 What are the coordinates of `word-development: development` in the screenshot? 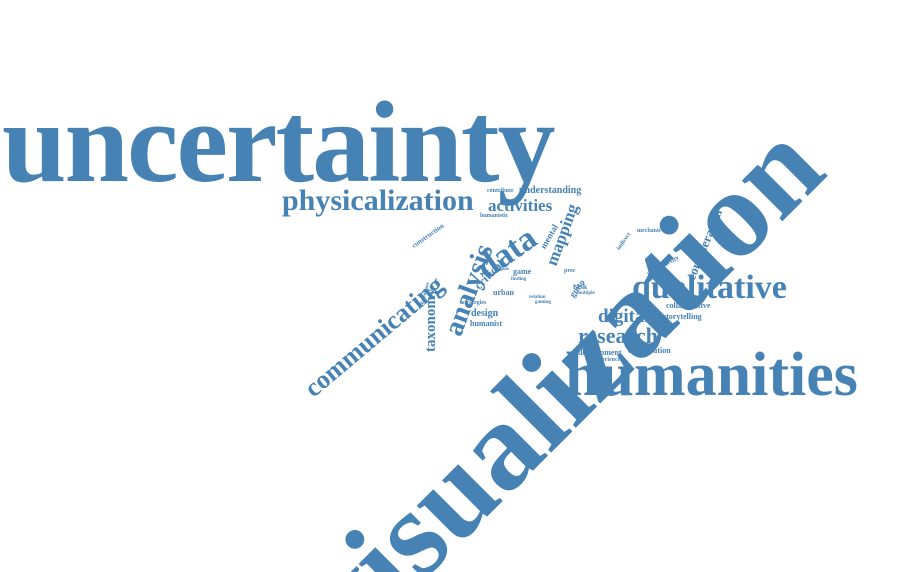 It's located at (600, 352).